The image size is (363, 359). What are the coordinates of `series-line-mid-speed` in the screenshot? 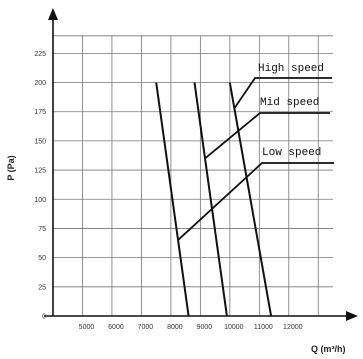 It's located at (210, 199).